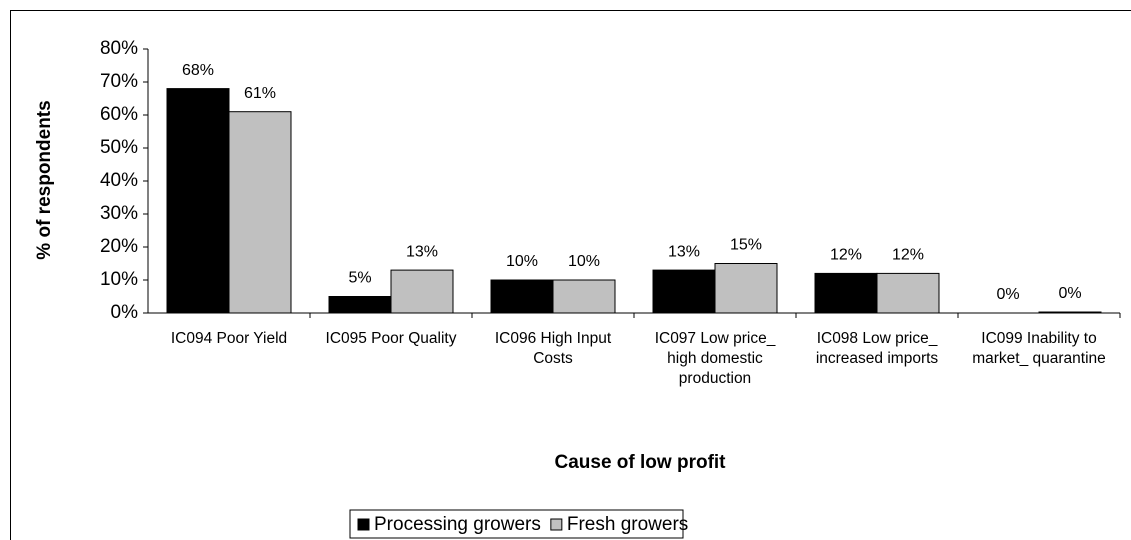 The height and width of the screenshot is (540, 1131). I want to click on y-tick-label: 40%, so click(119, 180).